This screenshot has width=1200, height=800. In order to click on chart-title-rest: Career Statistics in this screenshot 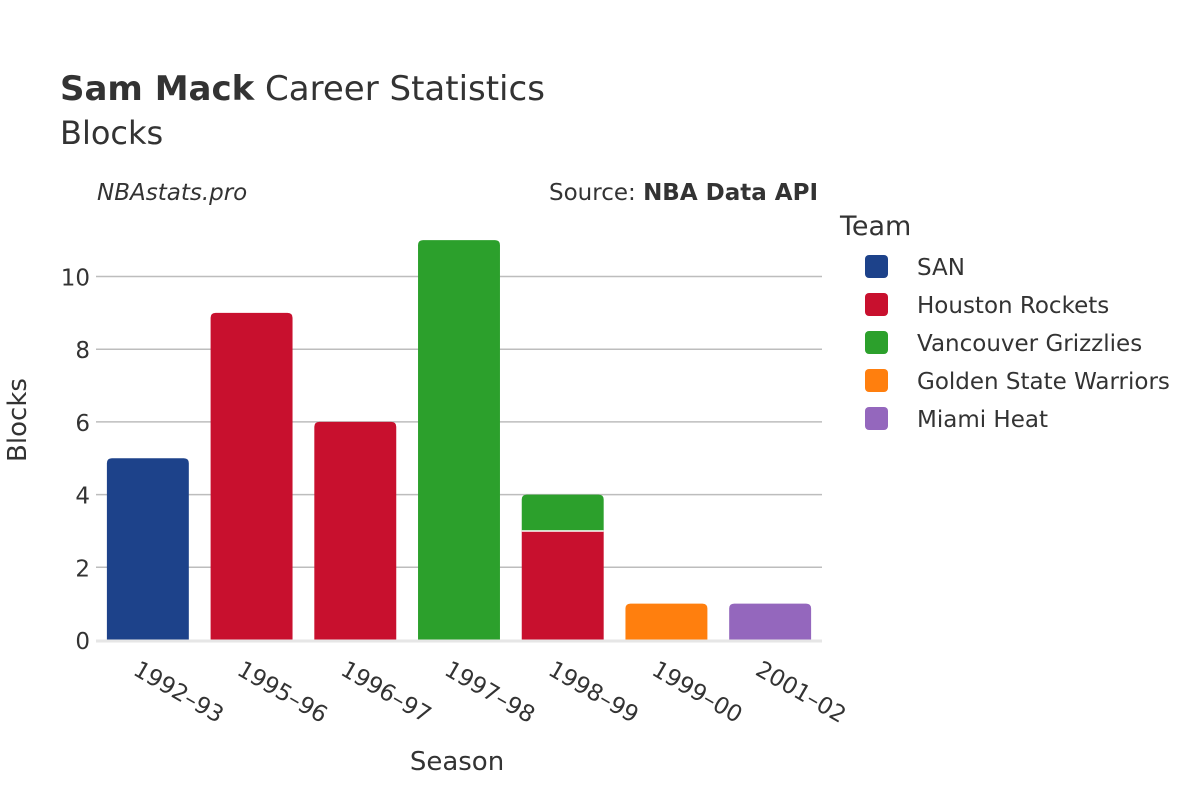, I will do `click(399, 89)`.